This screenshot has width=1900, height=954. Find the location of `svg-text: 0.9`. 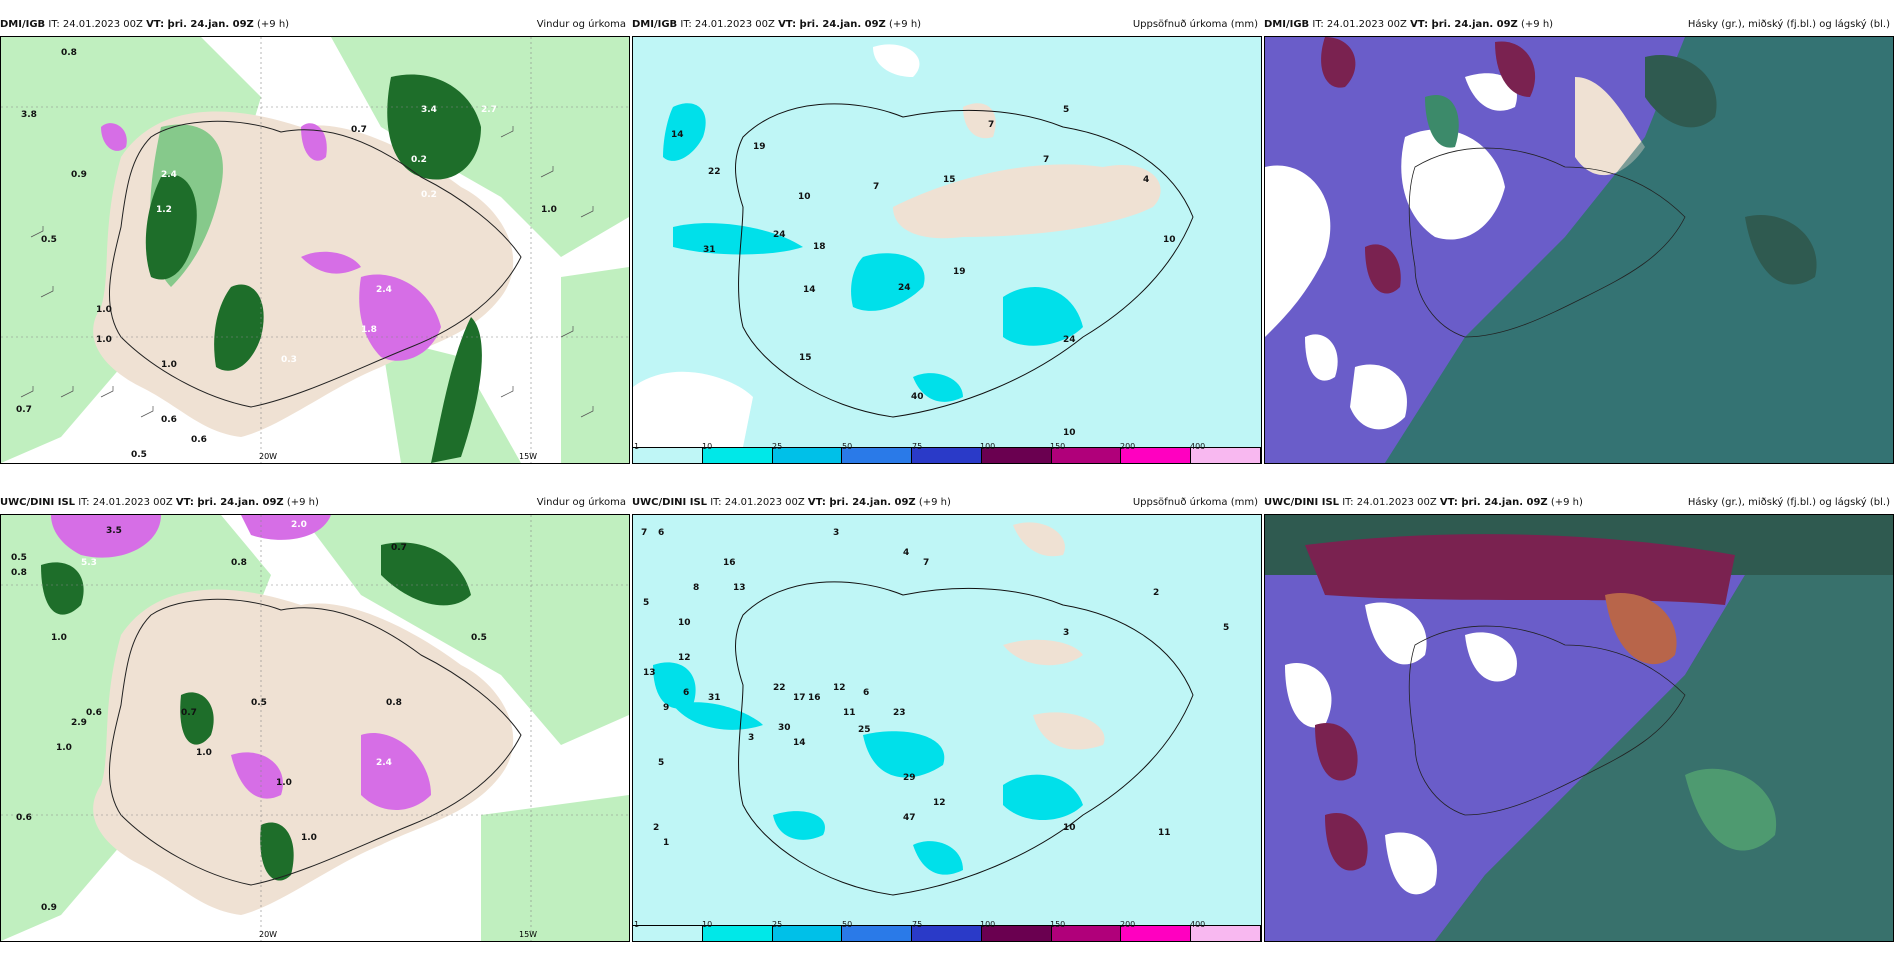

svg-text: 0.9 is located at coordinates (49, 908).